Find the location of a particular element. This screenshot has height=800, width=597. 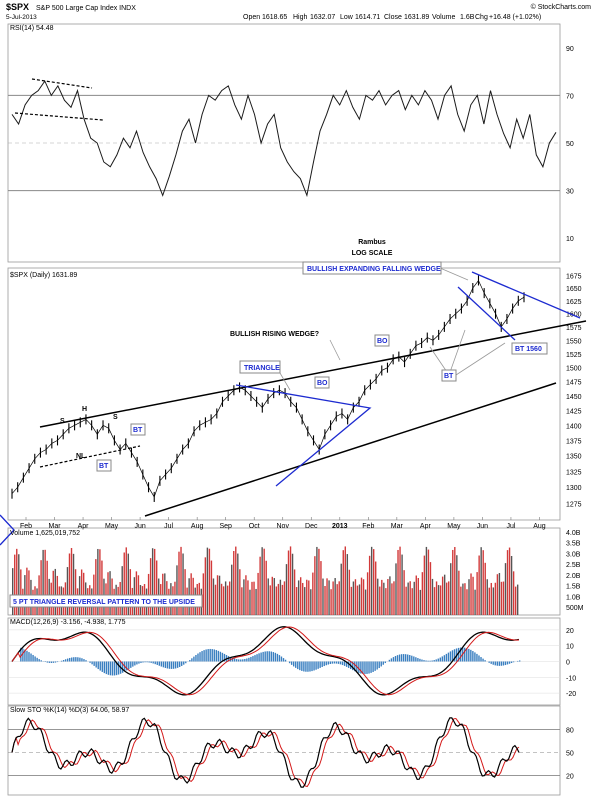

volume-tick-label: 1.0B is located at coordinates (573, 597).